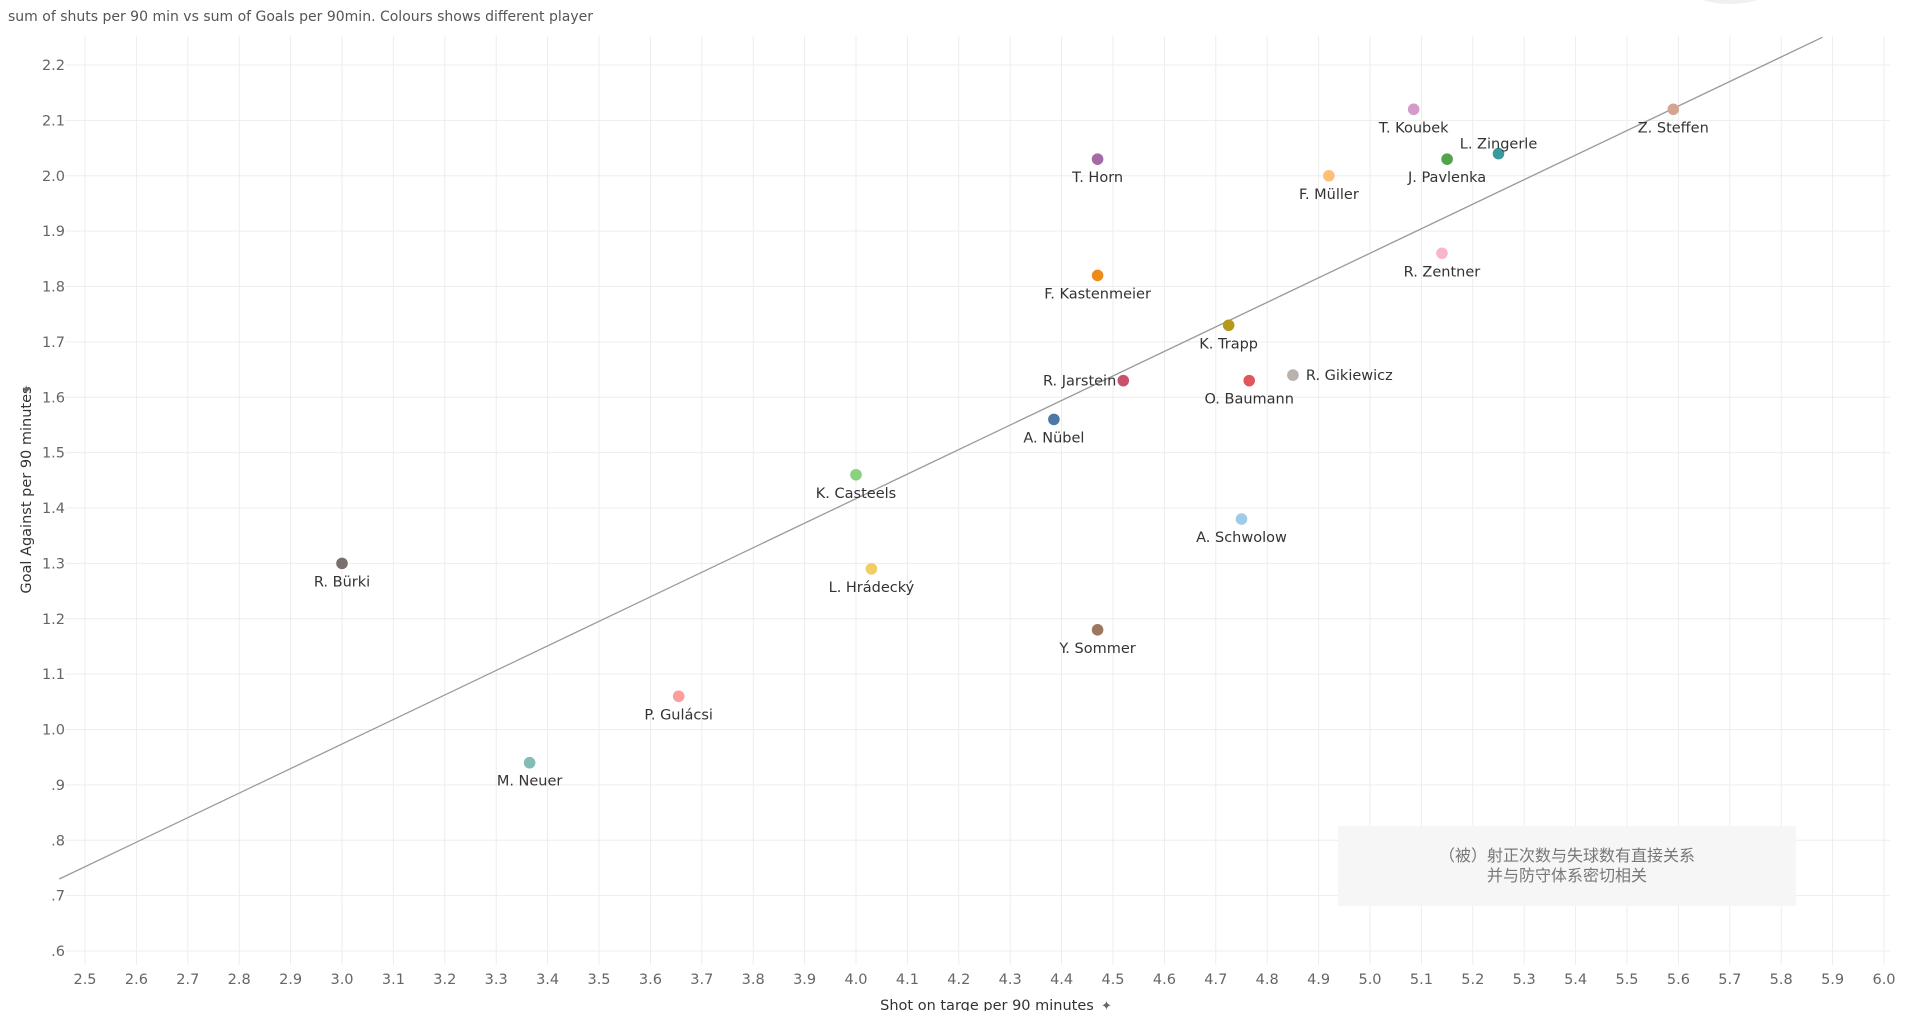  What do you see at coordinates (1883, 980) in the screenshot?
I see `x-tick-label: 6.0` at bounding box center [1883, 980].